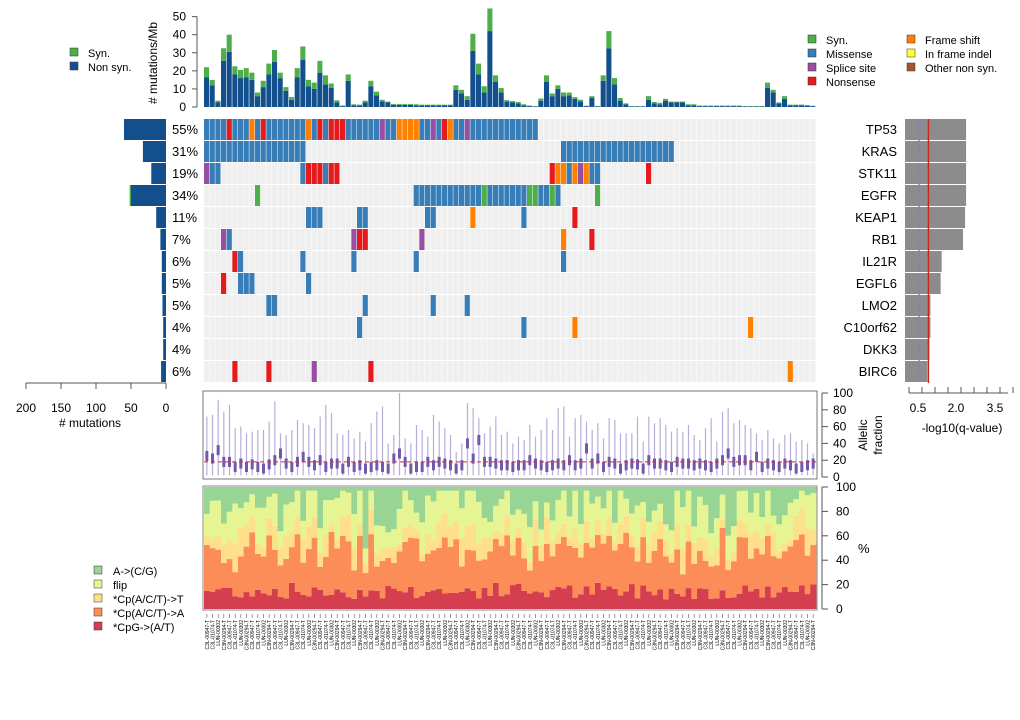  I want to click on sample-label: C3L-00947-T, so click(797, 634).